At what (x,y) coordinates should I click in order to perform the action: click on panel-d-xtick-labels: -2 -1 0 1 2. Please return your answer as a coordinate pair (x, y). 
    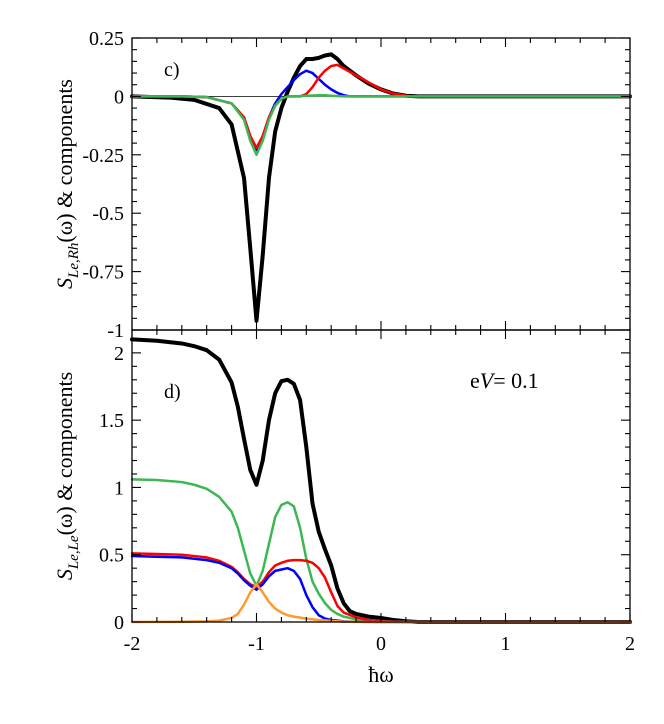
    Looking at the image, I should click on (379, 644).